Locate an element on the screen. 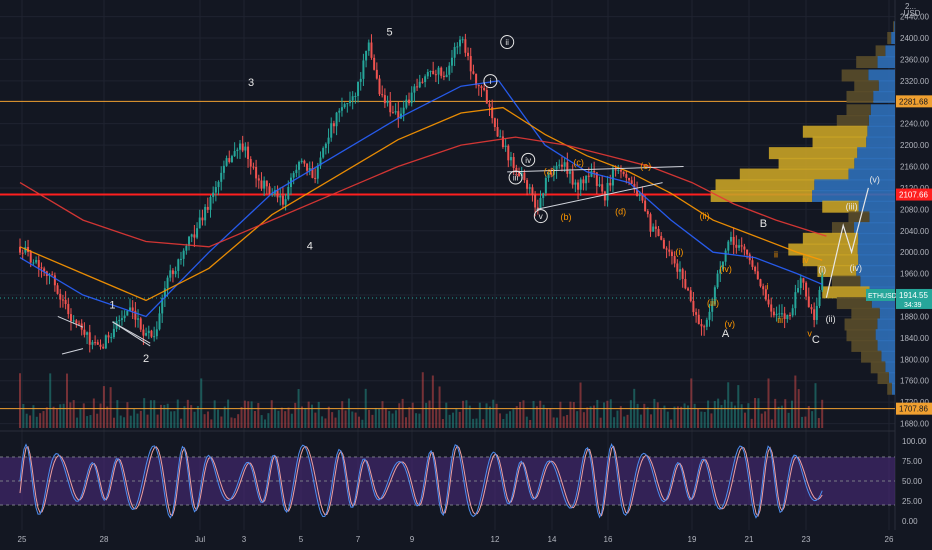 Image resolution: width=932 pixels, height=550 pixels. price-tick: 2160.00 is located at coordinates (914, 167).